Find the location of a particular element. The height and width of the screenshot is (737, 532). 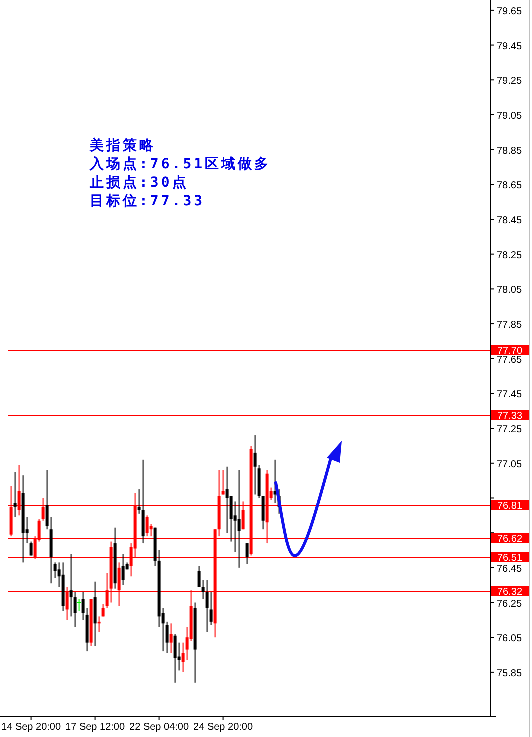

y-tick-label: 78.45 is located at coordinates (509, 221).